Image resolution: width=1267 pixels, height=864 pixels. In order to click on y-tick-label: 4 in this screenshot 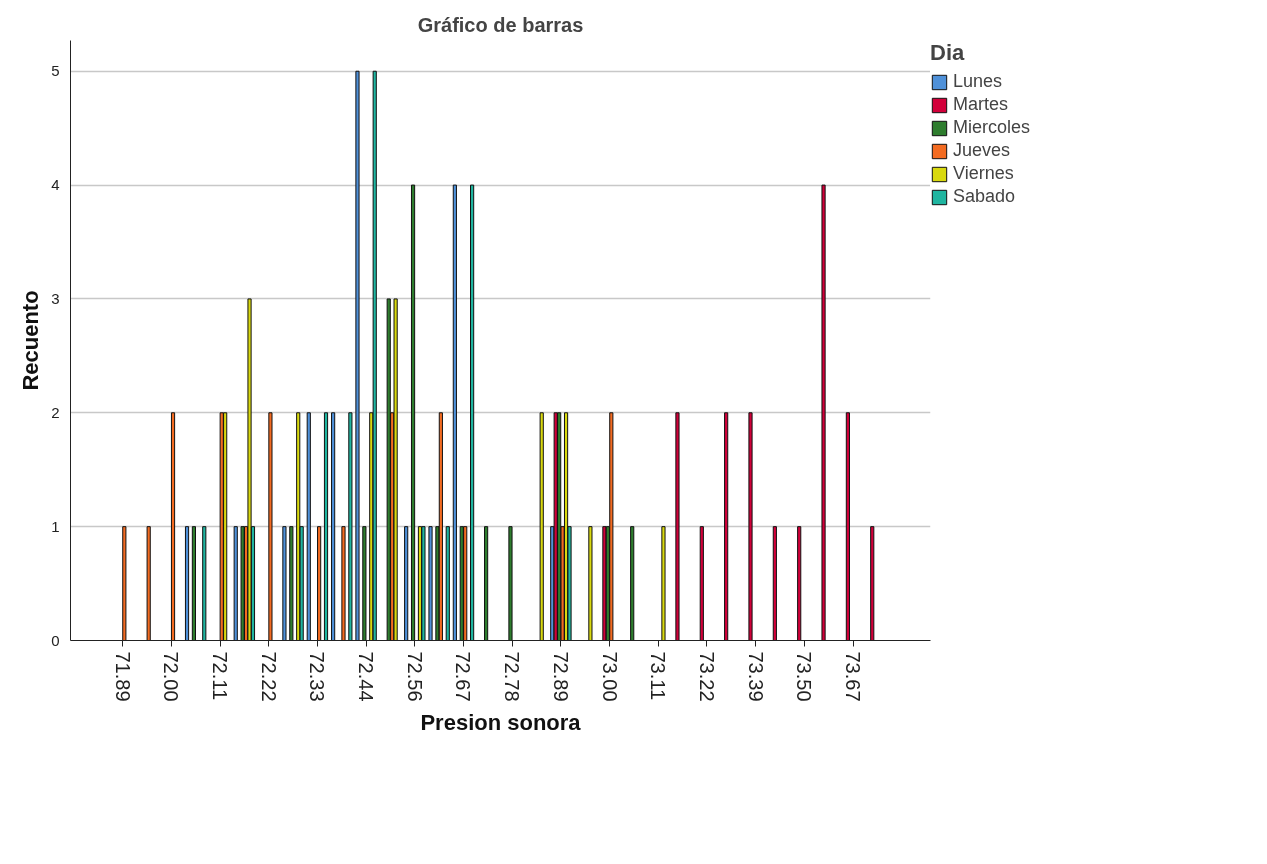, I will do `click(55, 185)`.